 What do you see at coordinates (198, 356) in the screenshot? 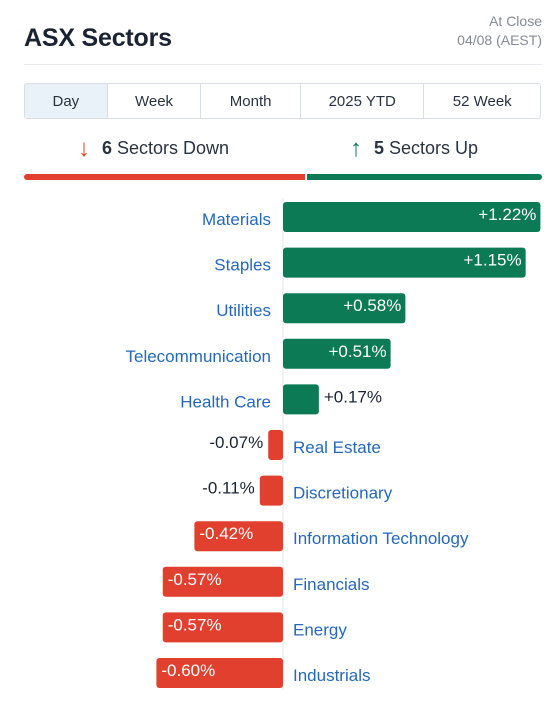
I see `sector-label-telecommunication: Telecommunication` at bounding box center [198, 356].